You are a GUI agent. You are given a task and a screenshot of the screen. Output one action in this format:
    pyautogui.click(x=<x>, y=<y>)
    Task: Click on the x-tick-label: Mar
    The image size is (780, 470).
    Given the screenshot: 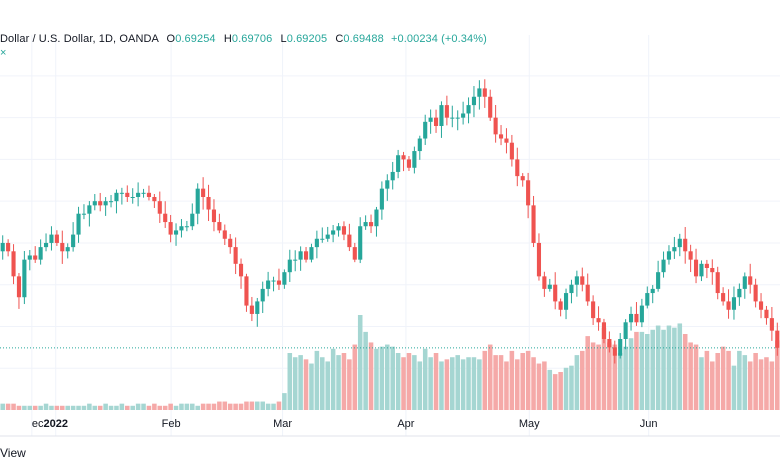 What is the action you would take?
    pyautogui.click(x=282, y=424)
    